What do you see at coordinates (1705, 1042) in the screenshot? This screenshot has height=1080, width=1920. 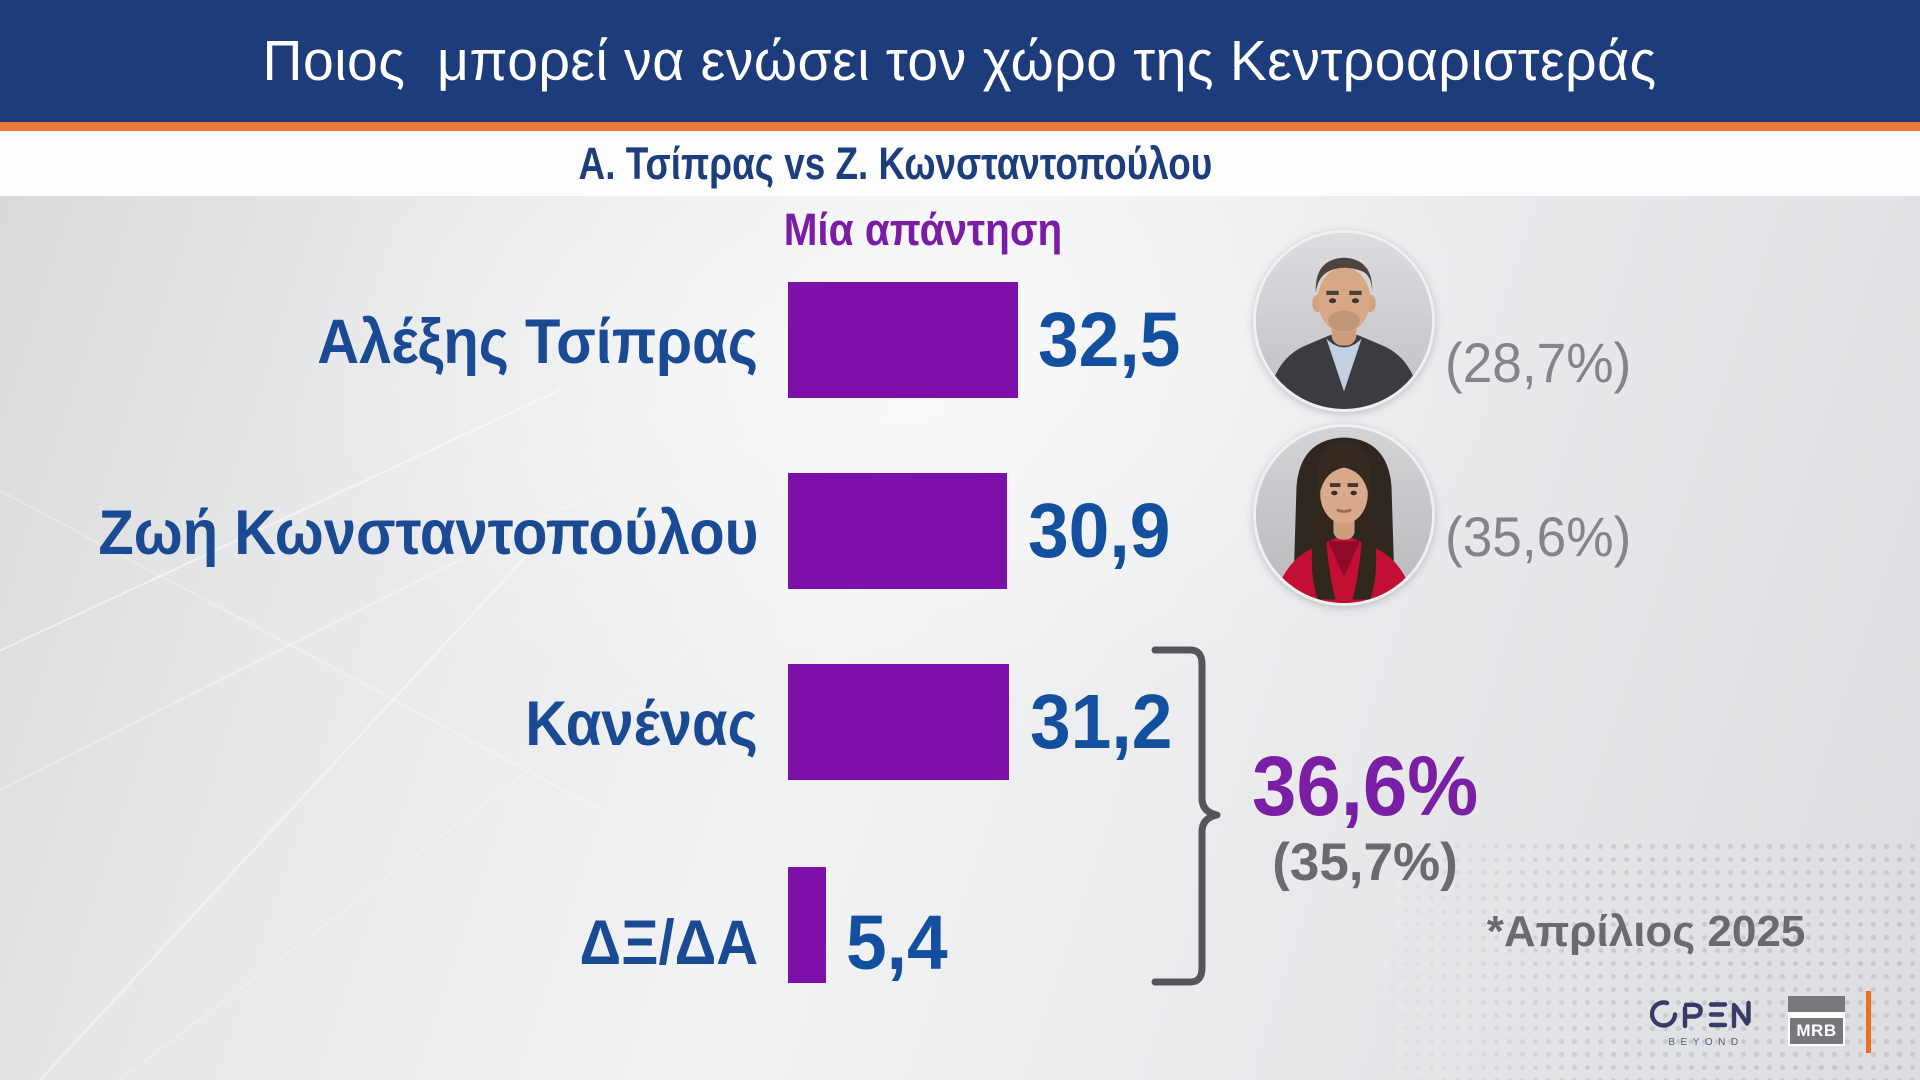 I see `open-beyond-label: BEYOND` at bounding box center [1705, 1042].